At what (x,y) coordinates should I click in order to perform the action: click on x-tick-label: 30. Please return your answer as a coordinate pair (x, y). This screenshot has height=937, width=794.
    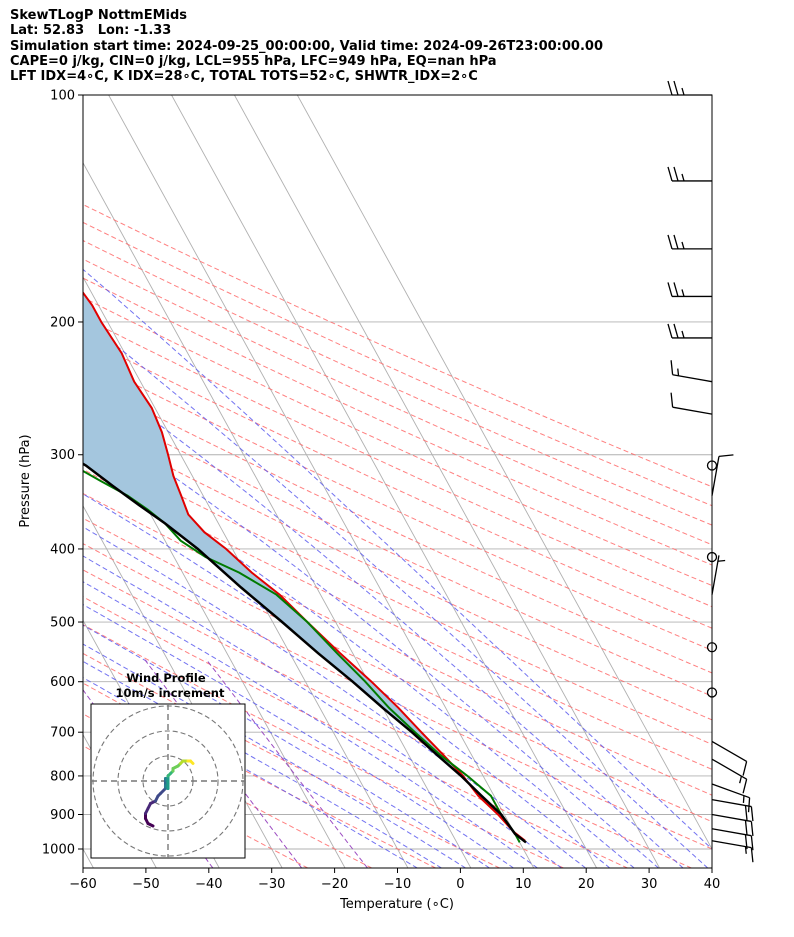
    Looking at the image, I should click on (649, 884).